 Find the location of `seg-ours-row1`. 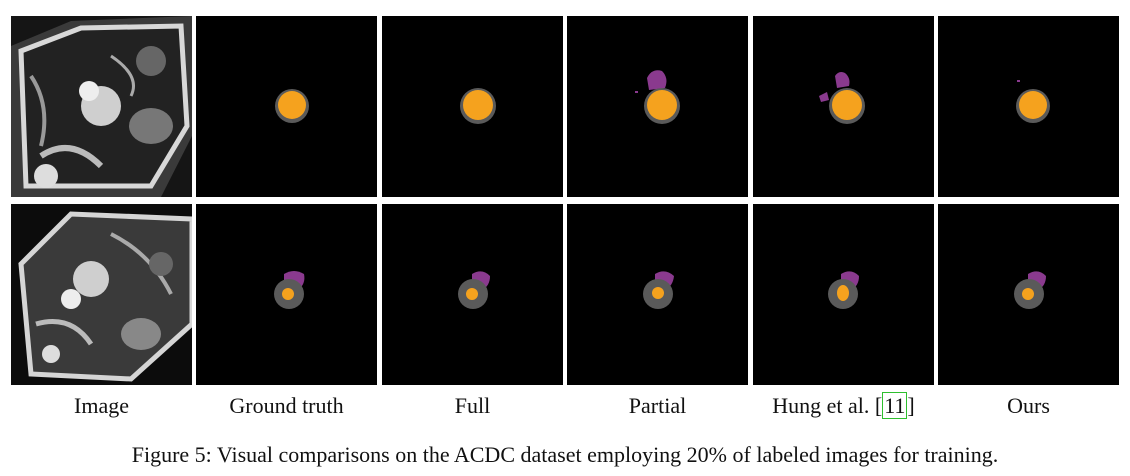

seg-ours-row1 is located at coordinates (1028, 106).